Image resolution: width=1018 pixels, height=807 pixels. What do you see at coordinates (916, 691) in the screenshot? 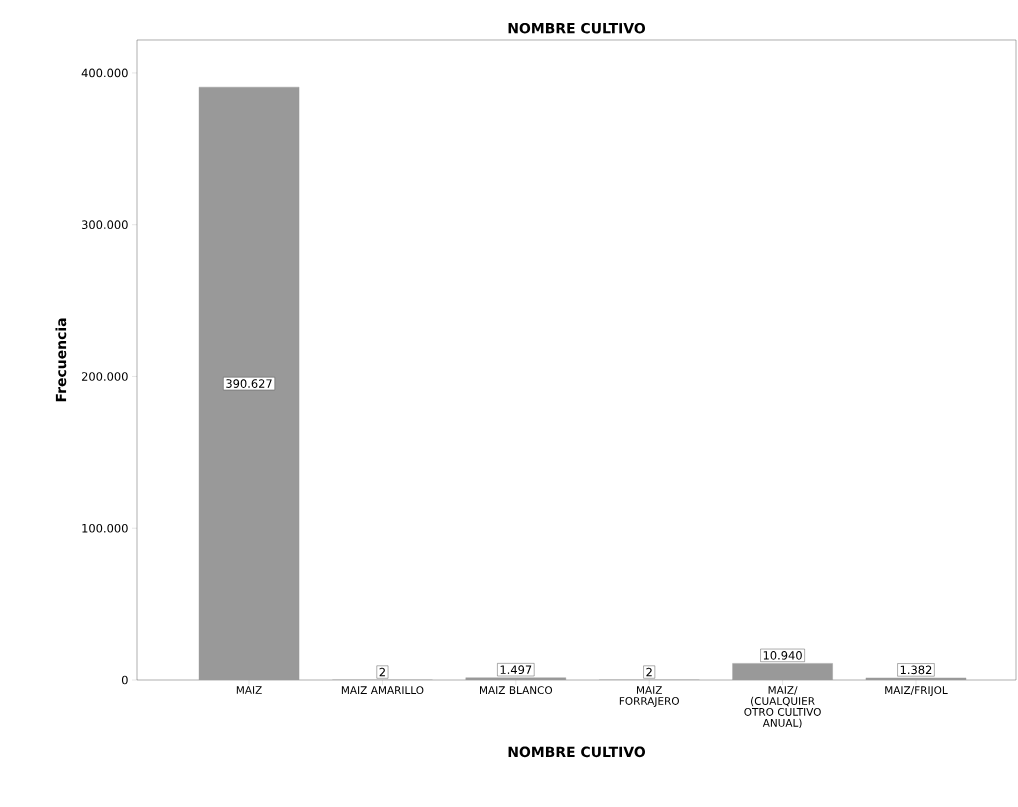
I see `x-tick-label: MAIZ/FRIJOL` at bounding box center [916, 691].